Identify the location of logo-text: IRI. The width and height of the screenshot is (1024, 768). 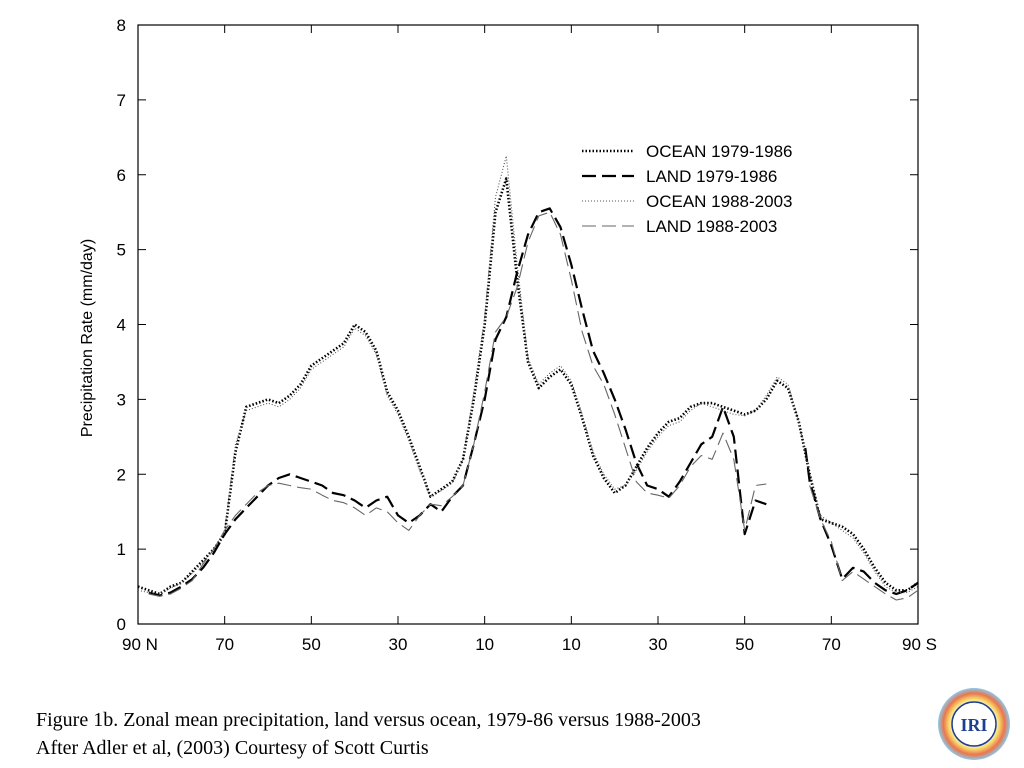
(973, 725).